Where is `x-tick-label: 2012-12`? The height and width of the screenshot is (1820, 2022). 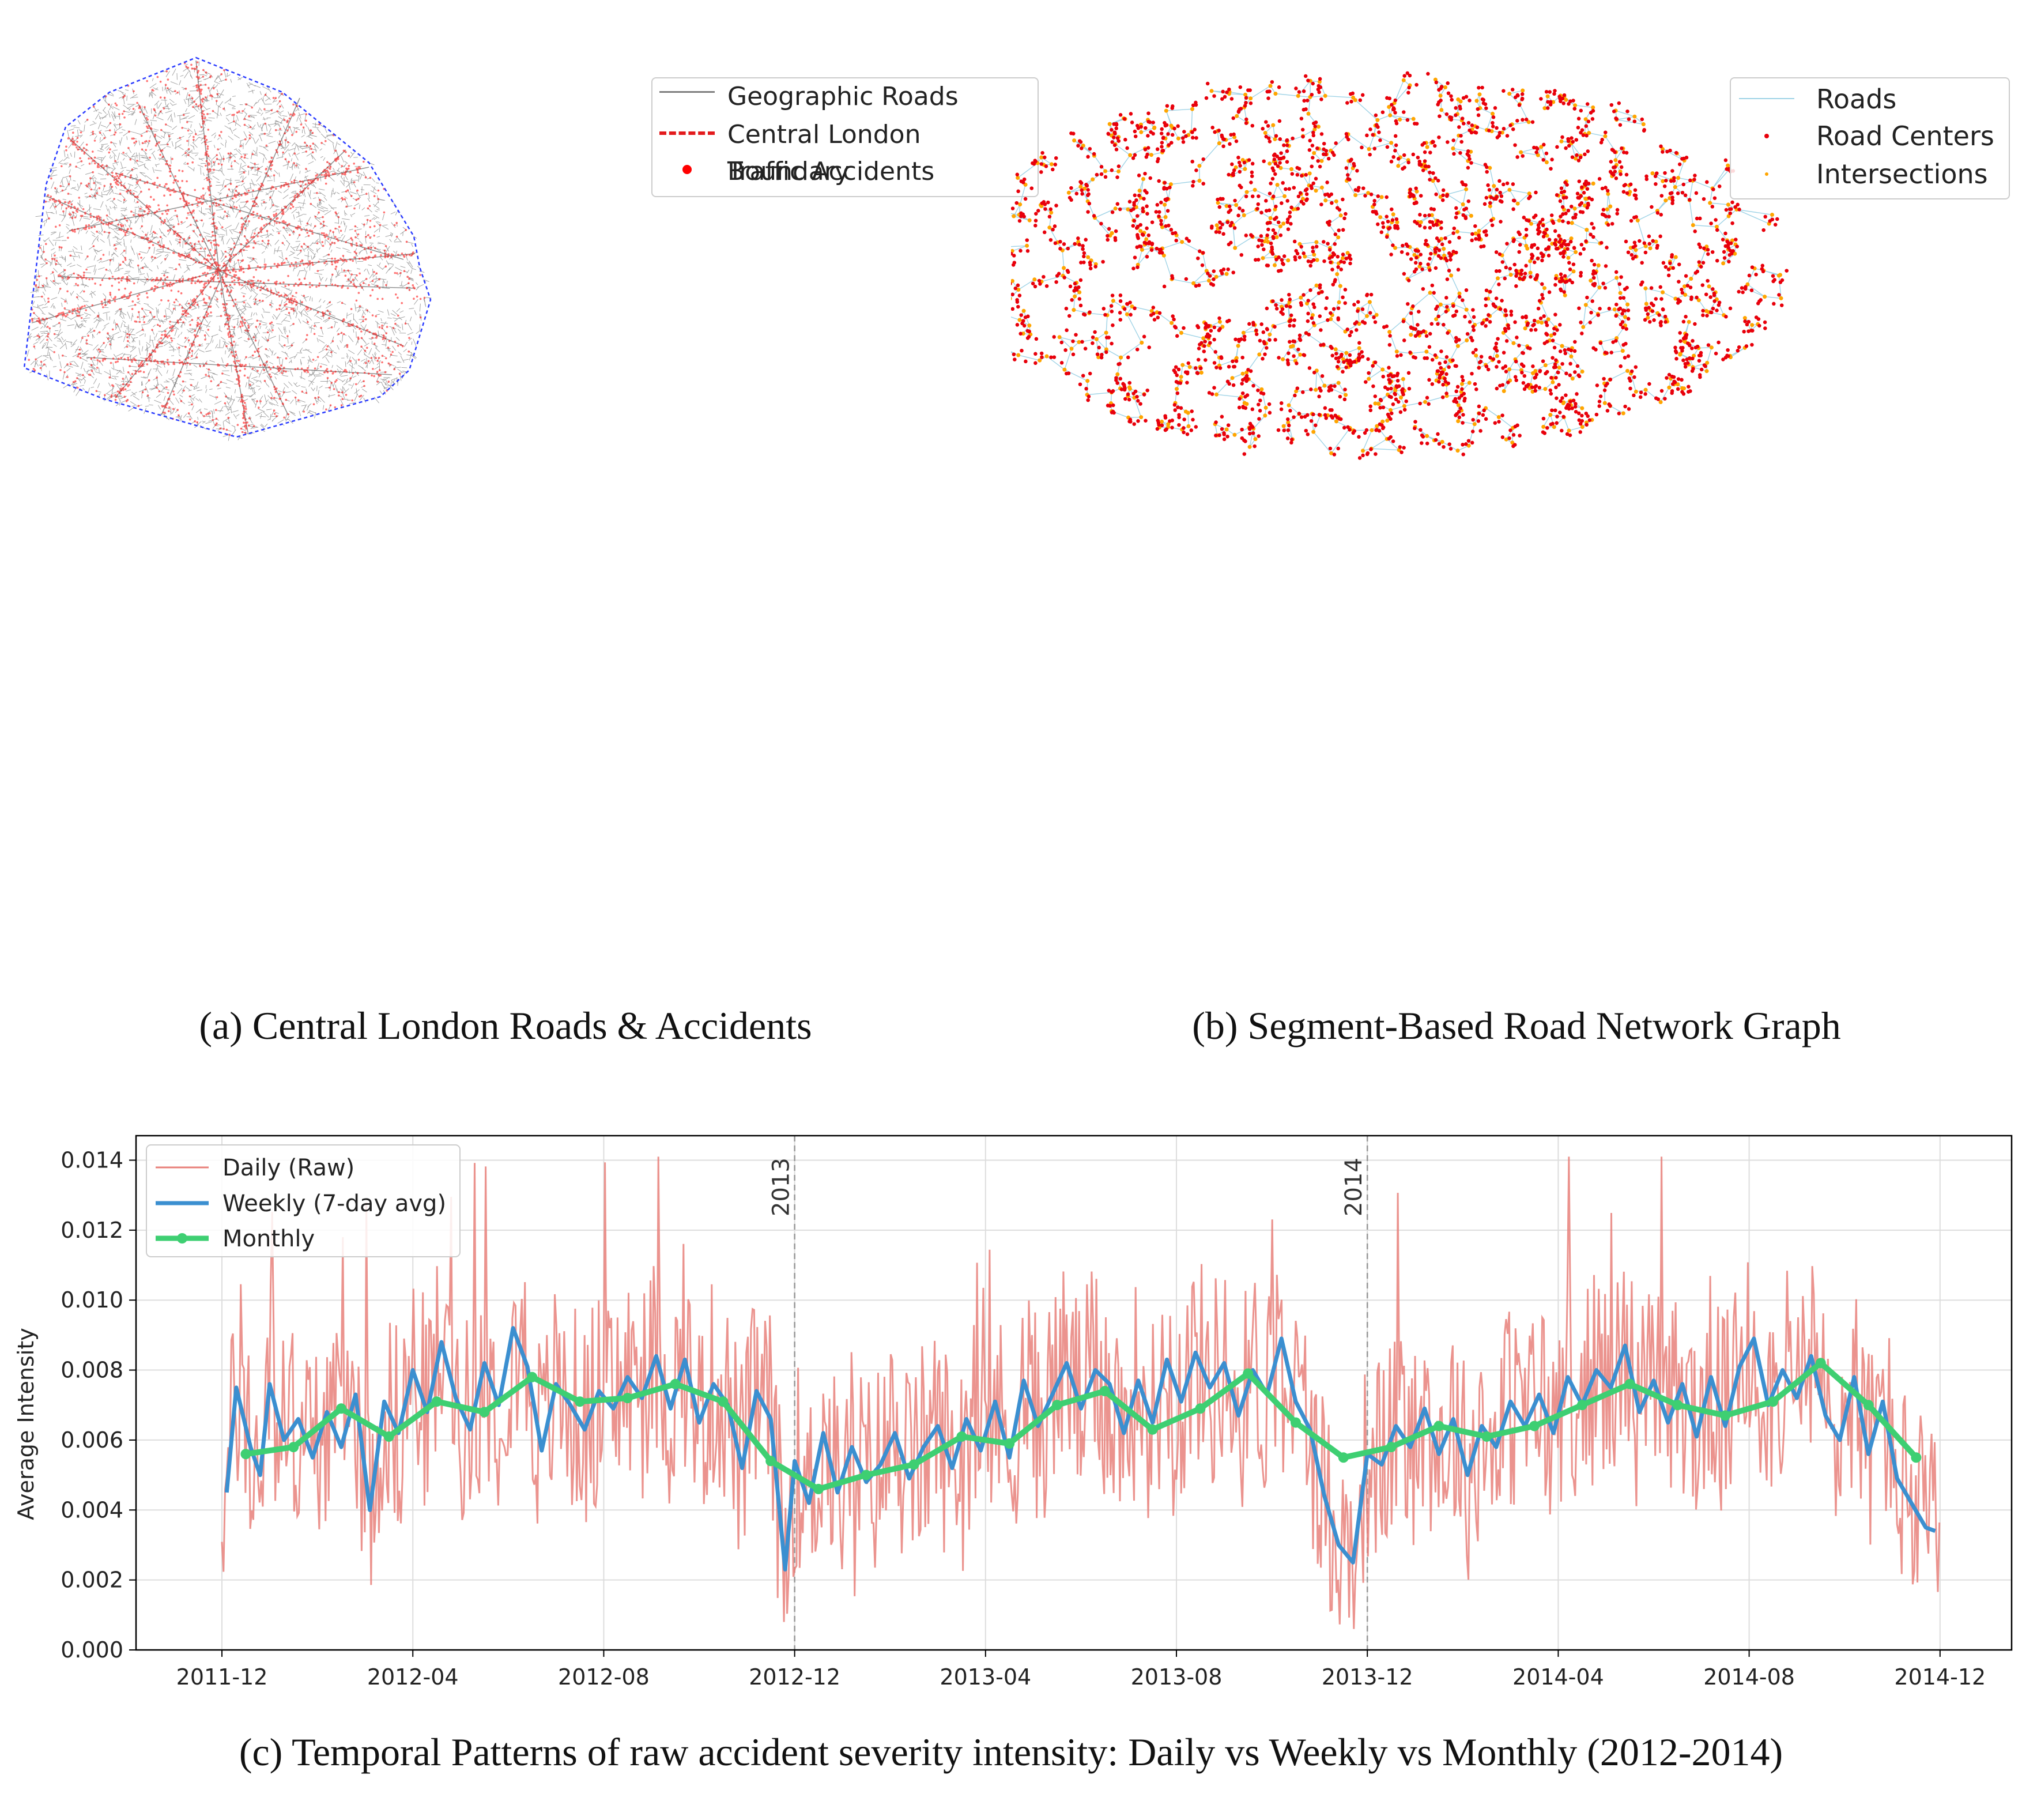 x-tick-label: 2012-12 is located at coordinates (794, 1677).